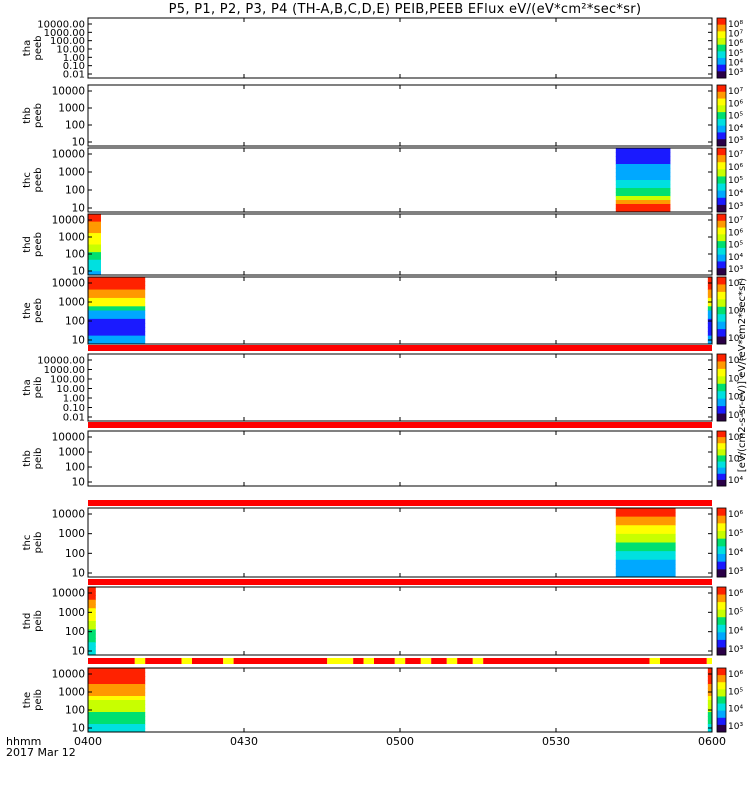 This screenshot has width=750, height=800. I want to click on panel-probe-label: thd, so click(27, 621).